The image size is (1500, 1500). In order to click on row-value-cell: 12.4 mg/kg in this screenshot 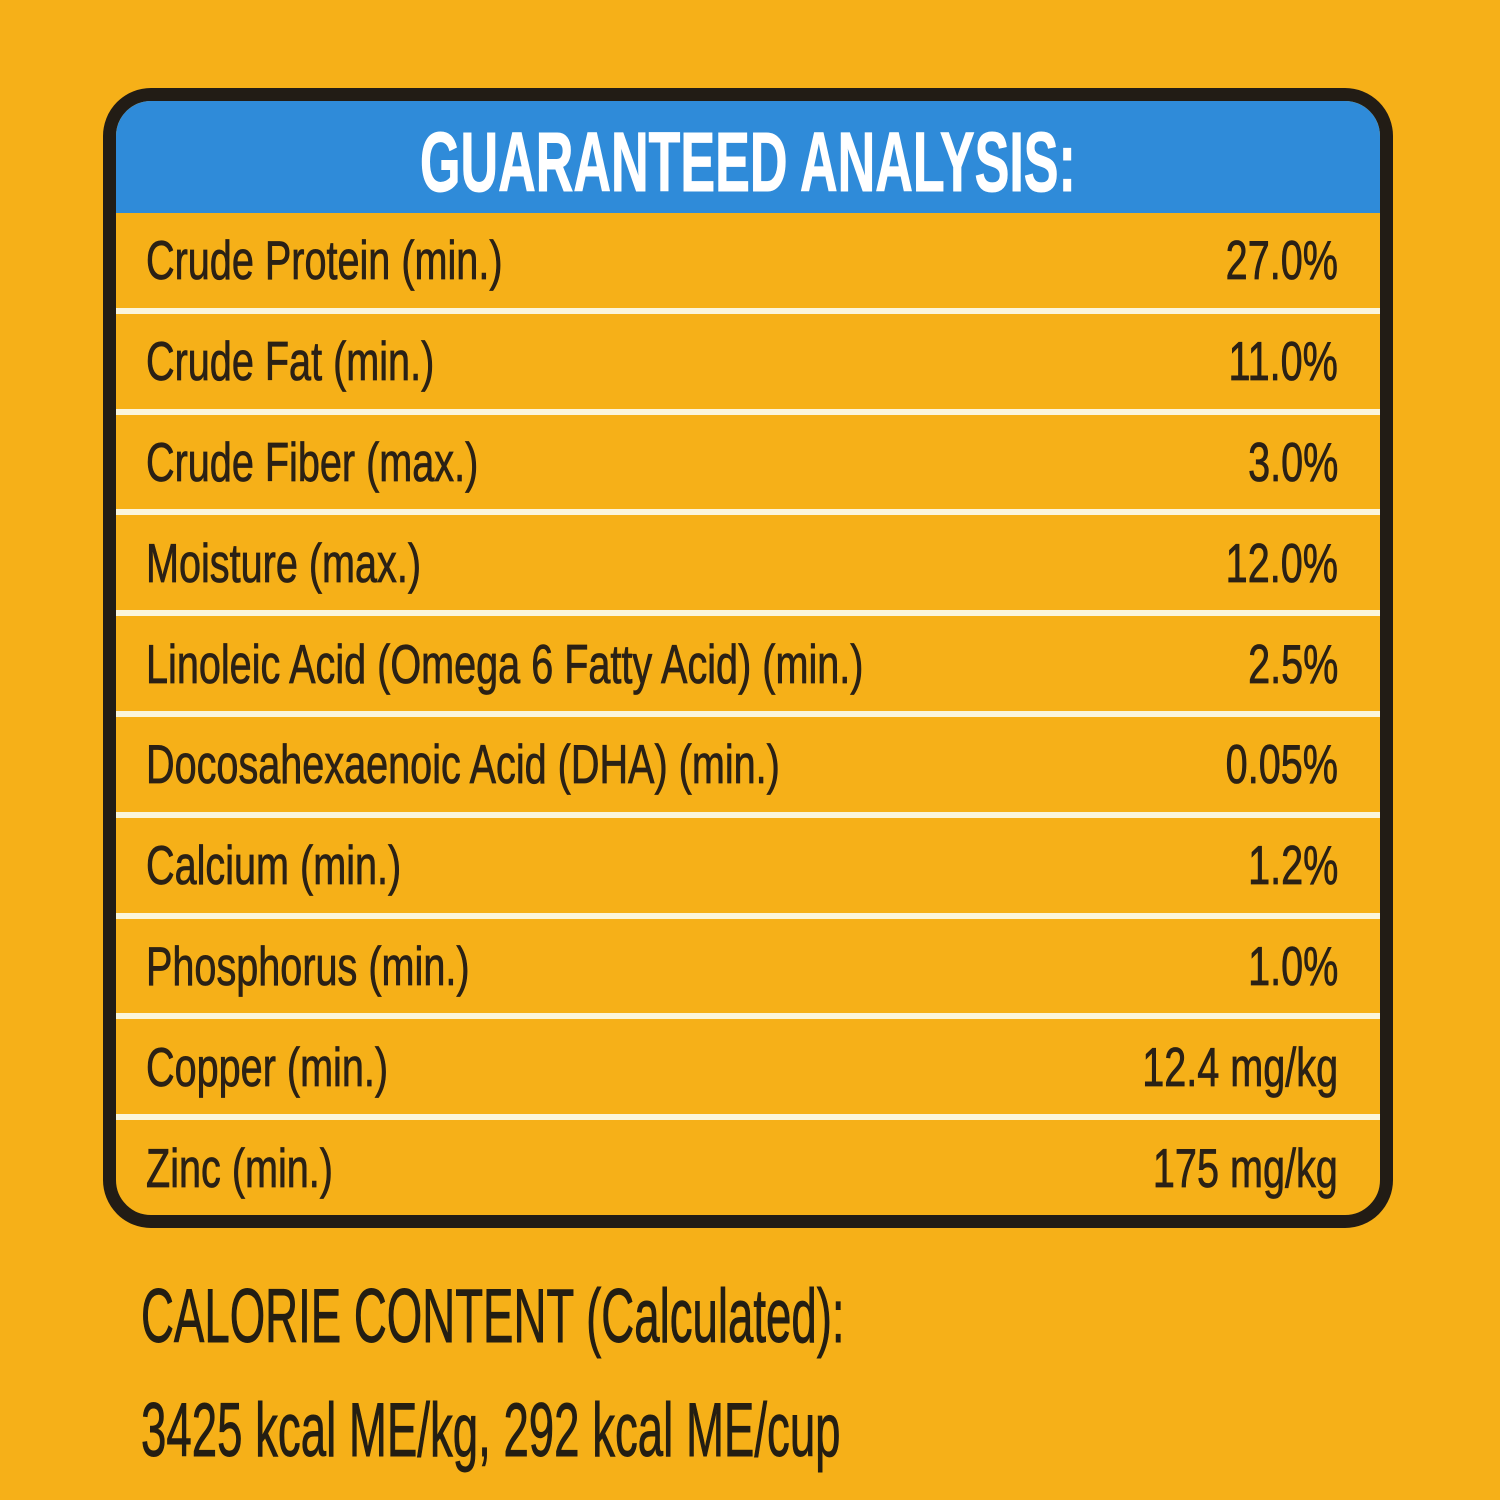, I will do `click(1202, 1067)`.